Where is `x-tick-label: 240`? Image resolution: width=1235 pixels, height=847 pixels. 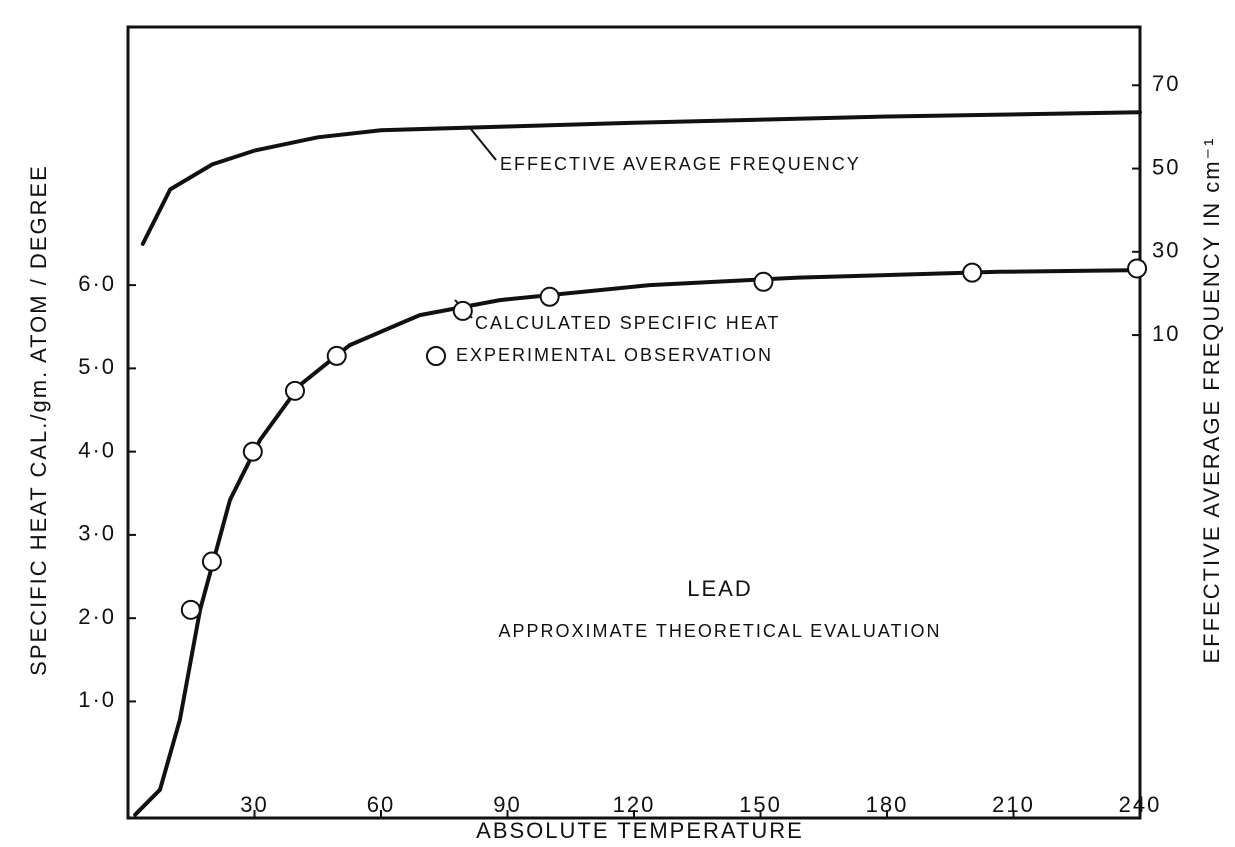
x-tick-label: 240 is located at coordinates (1140, 804).